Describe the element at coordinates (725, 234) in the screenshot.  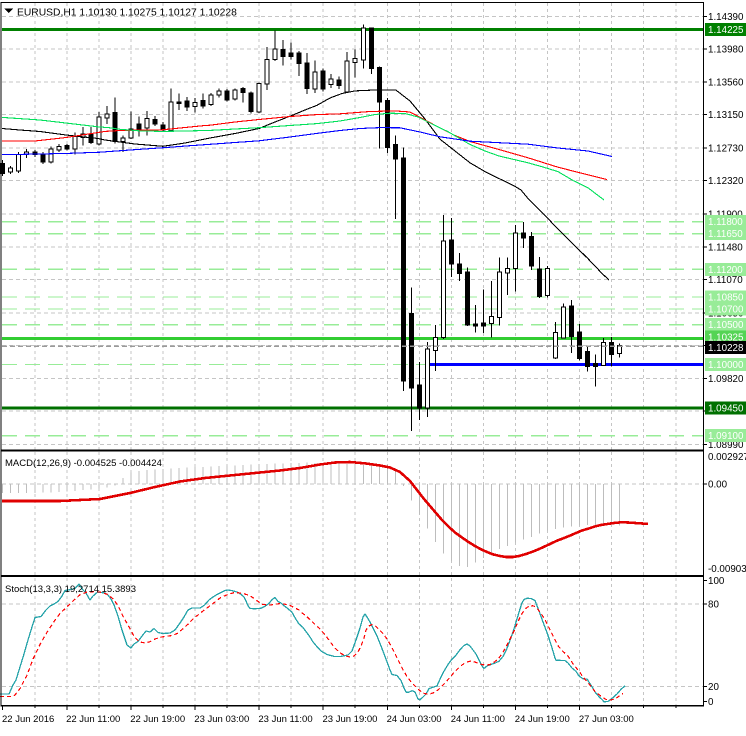
I see `svg-text: 1.11650` at that location.